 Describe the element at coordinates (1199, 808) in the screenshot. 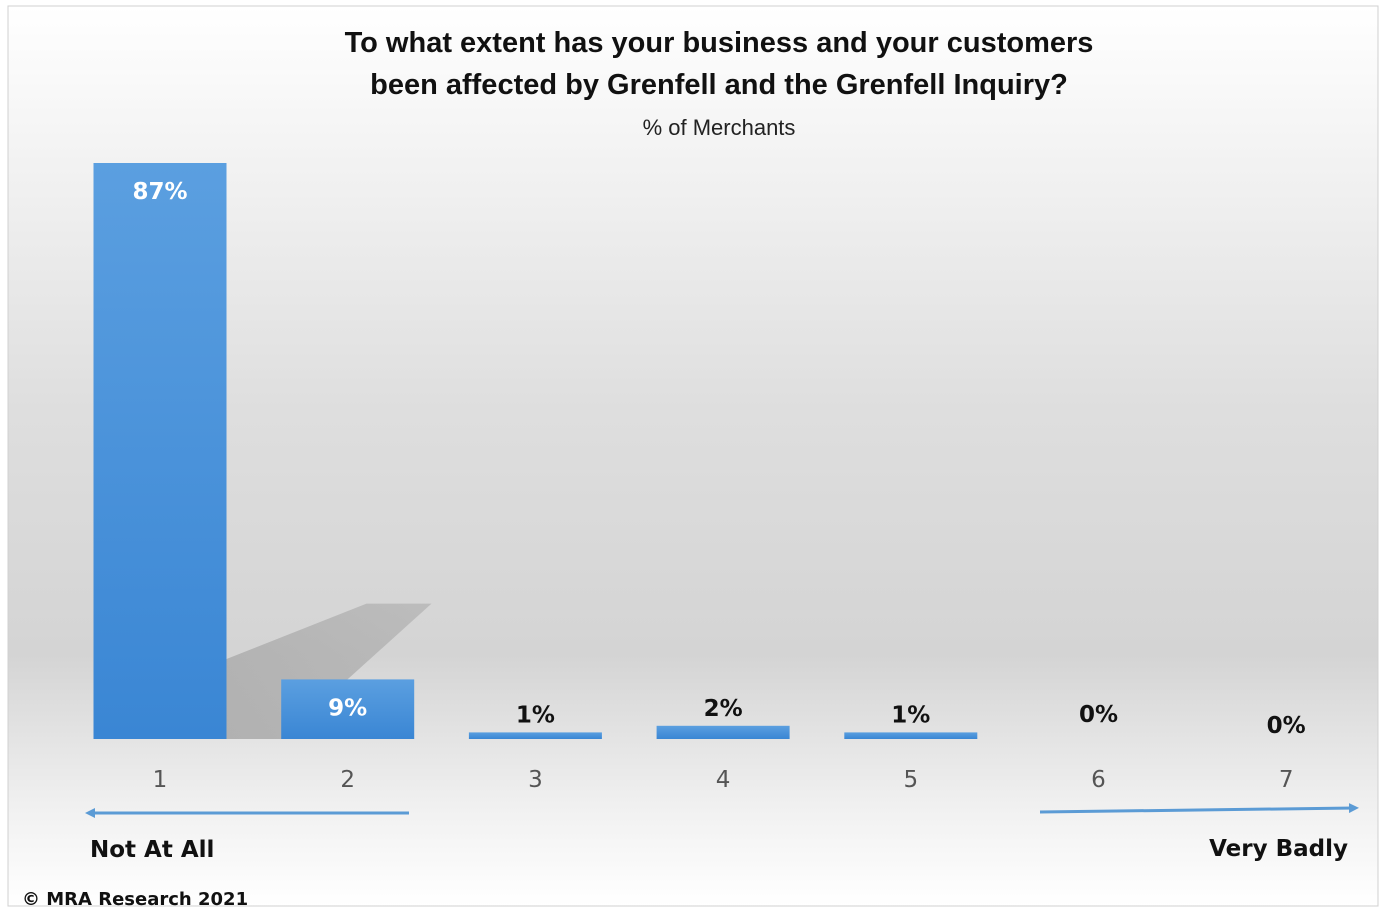

I see `scale-right-arrow` at that location.